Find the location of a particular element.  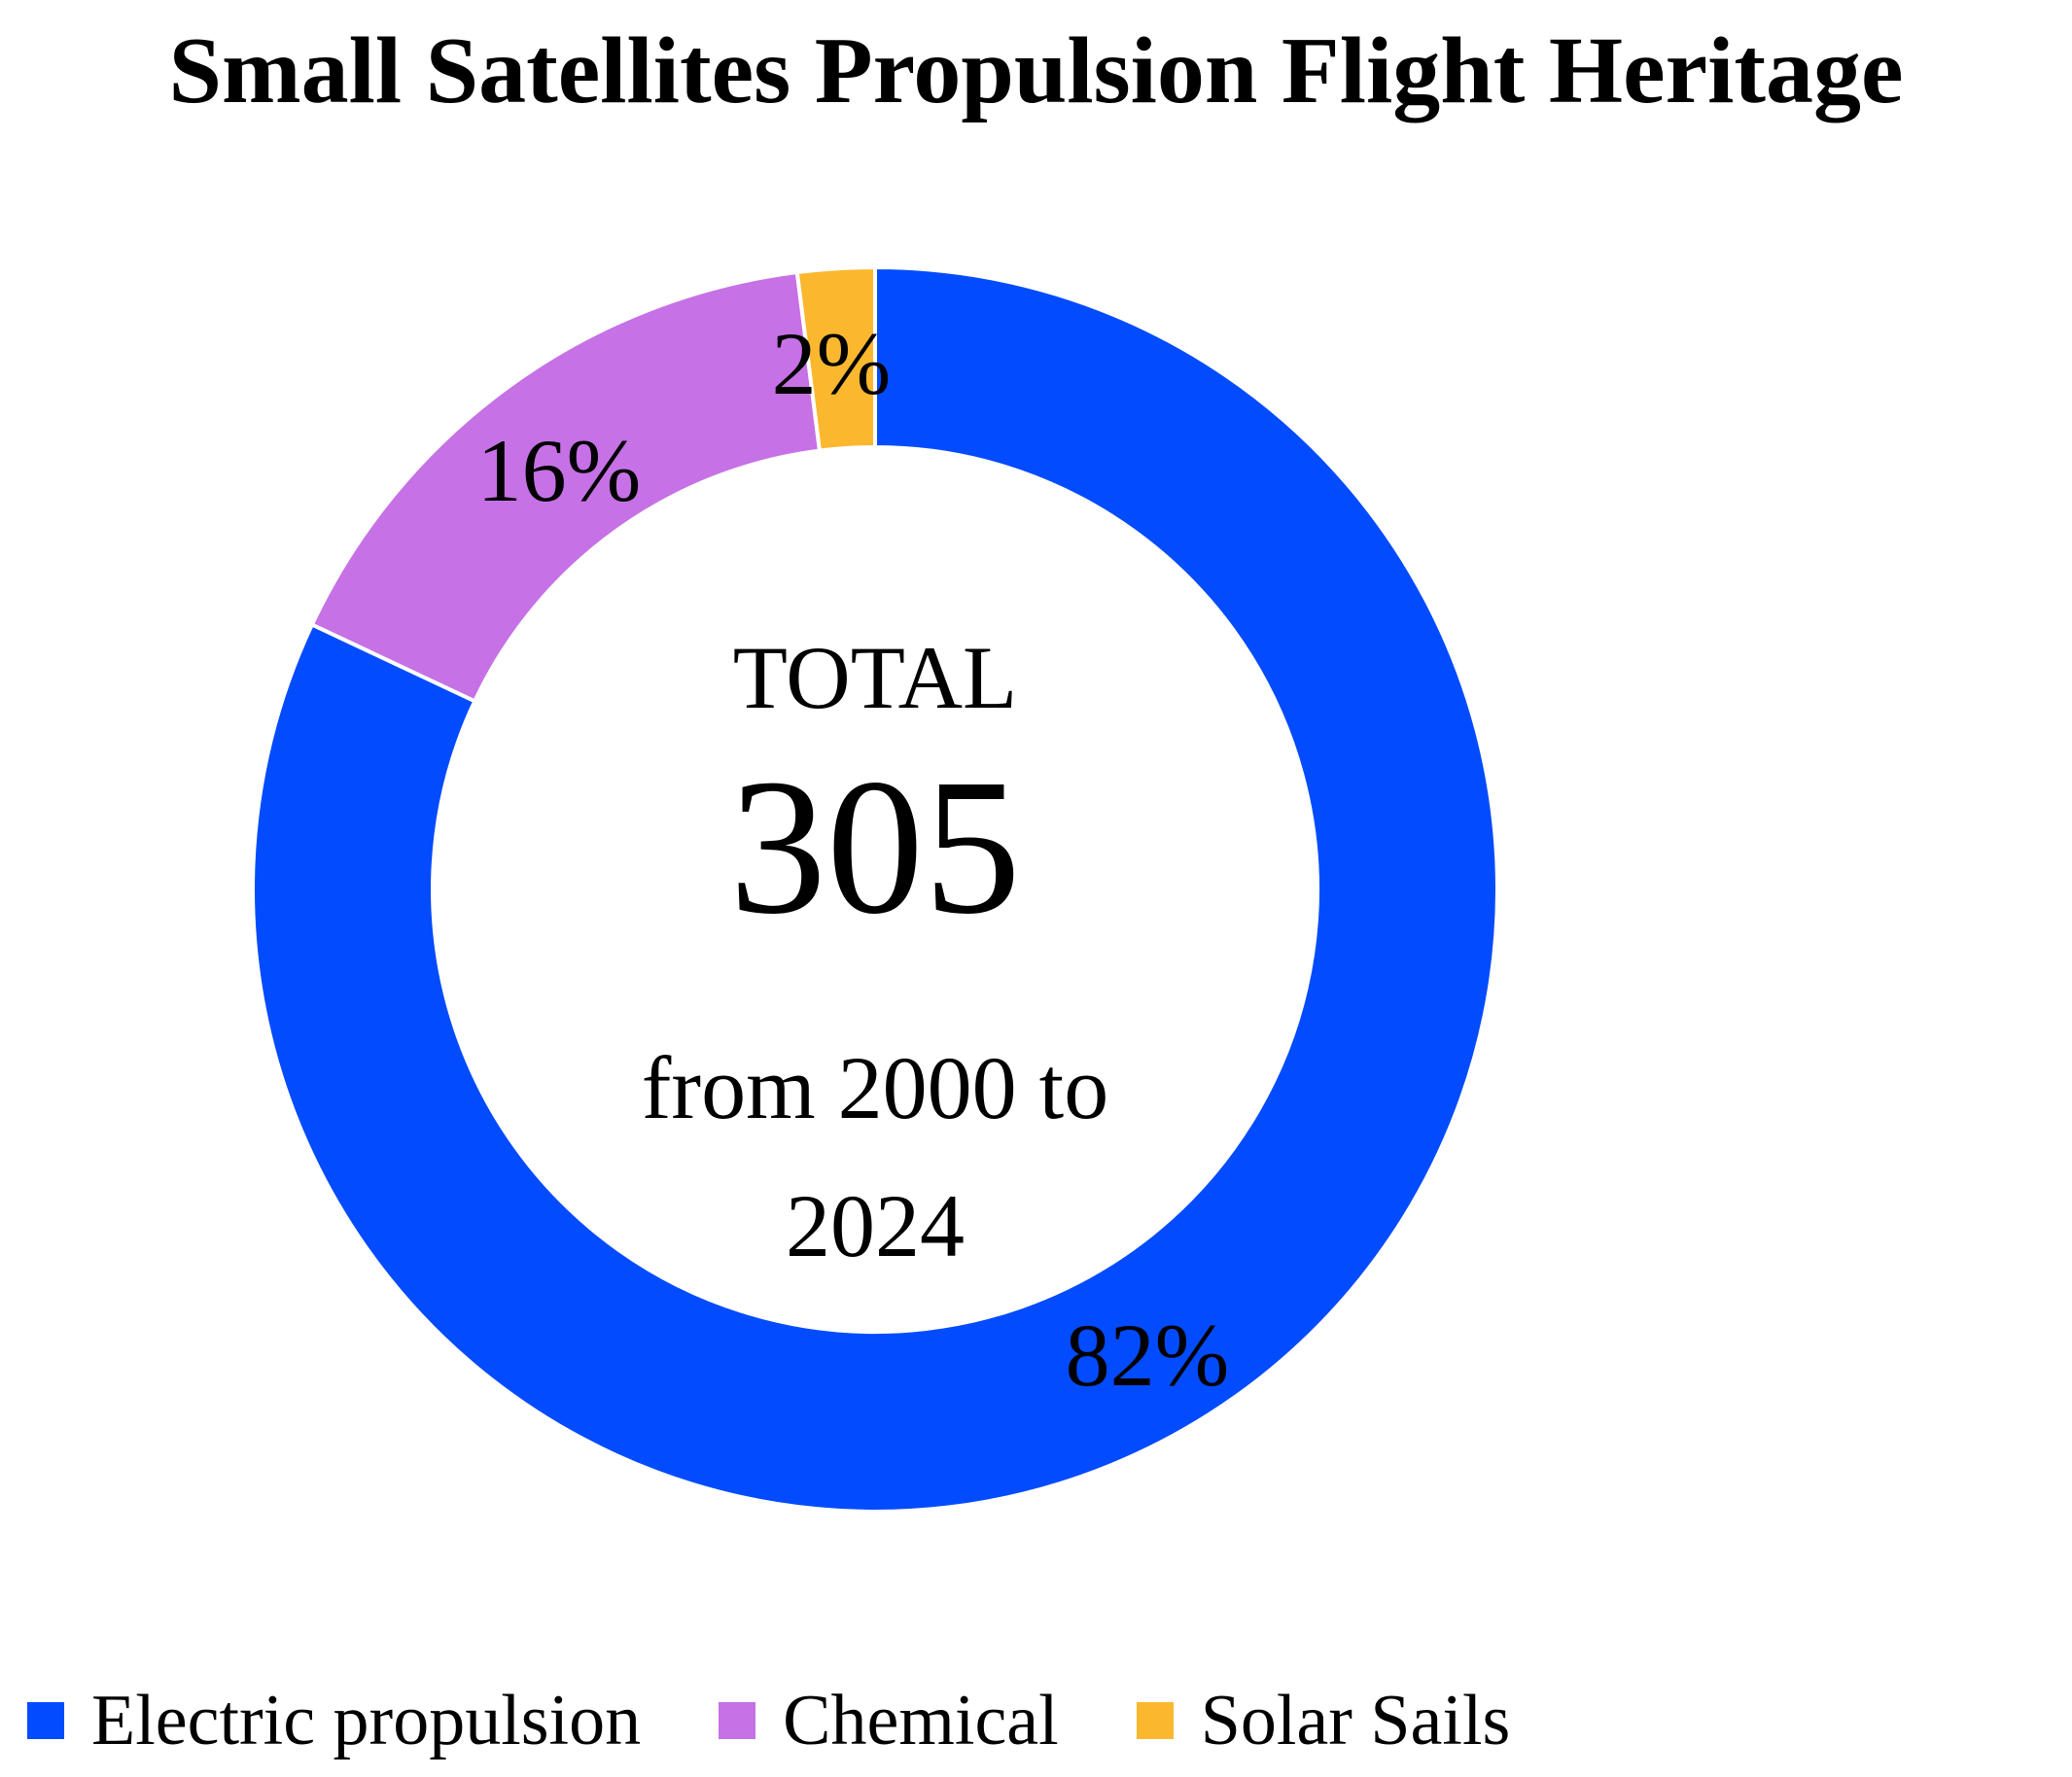

slice-chemical is located at coordinates (566, 487).